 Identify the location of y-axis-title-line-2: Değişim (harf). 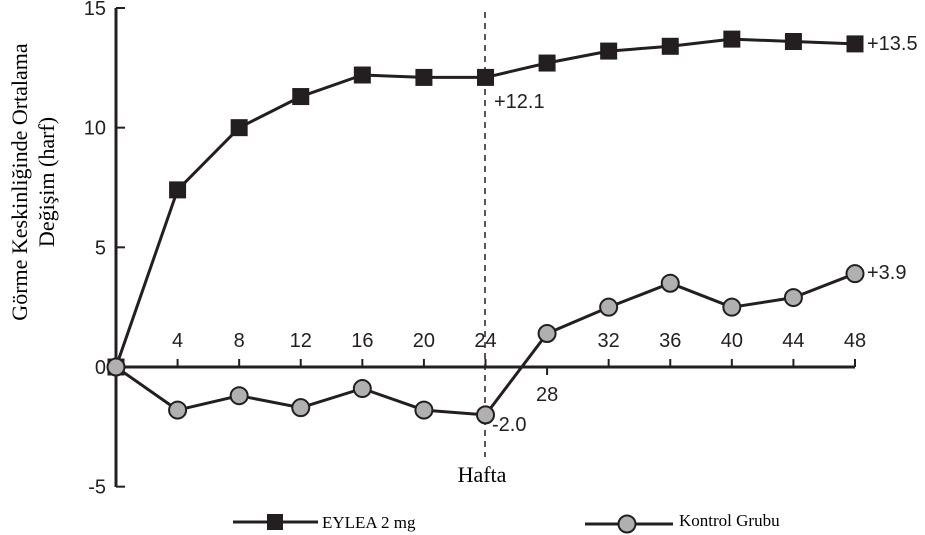
(46, 182).